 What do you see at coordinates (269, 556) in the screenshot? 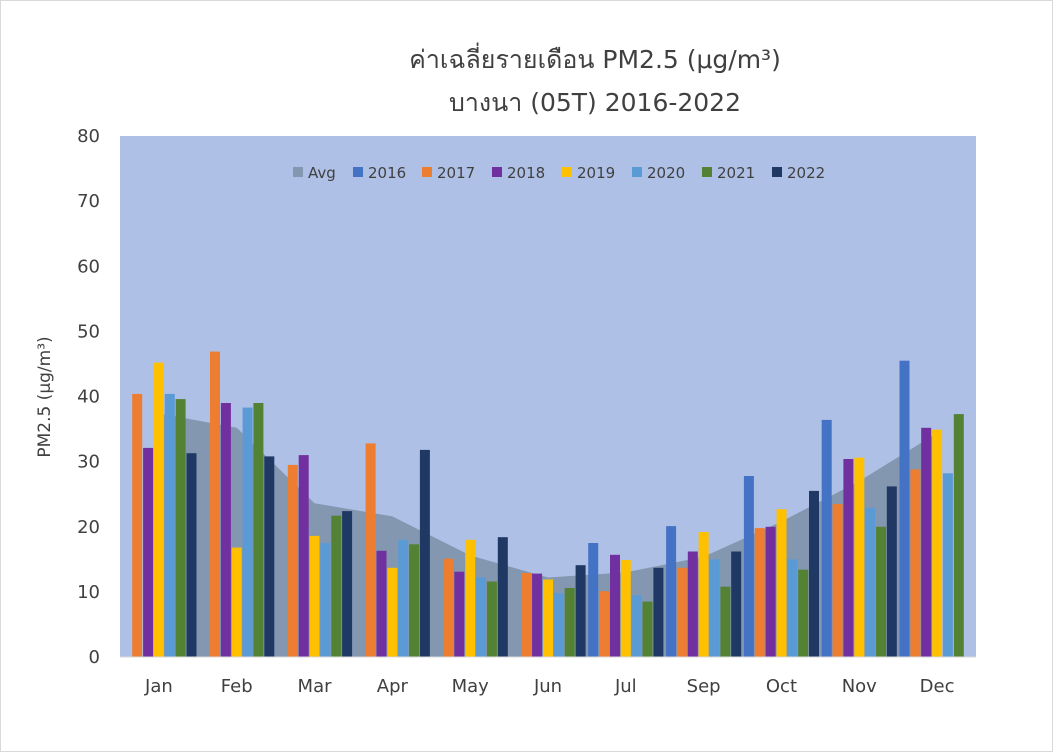
I see `bar-2022-feb` at bounding box center [269, 556].